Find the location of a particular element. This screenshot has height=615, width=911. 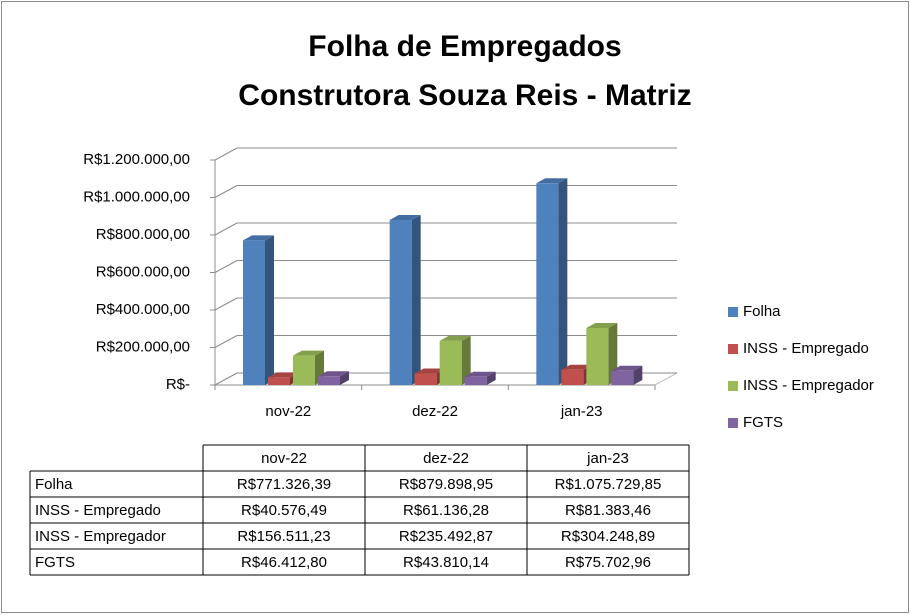

y-tick-label: R$1.000.000,00 is located at coordinates (136, 196).